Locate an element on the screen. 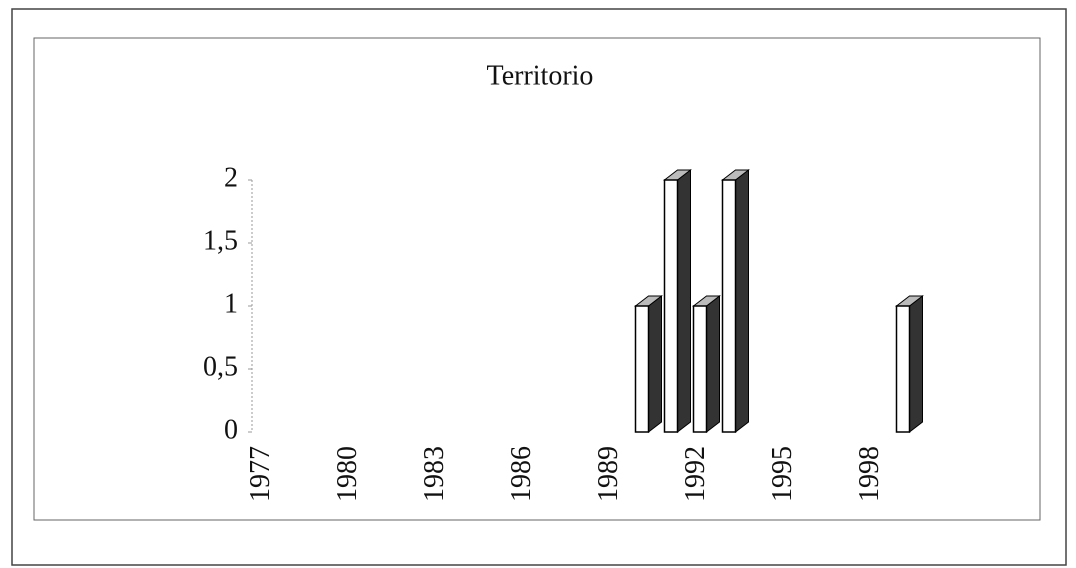 Image resolution: width=1076 pixels, height=568 pixels. x-tick-label: 1989 is located at coordinates (608, 474).